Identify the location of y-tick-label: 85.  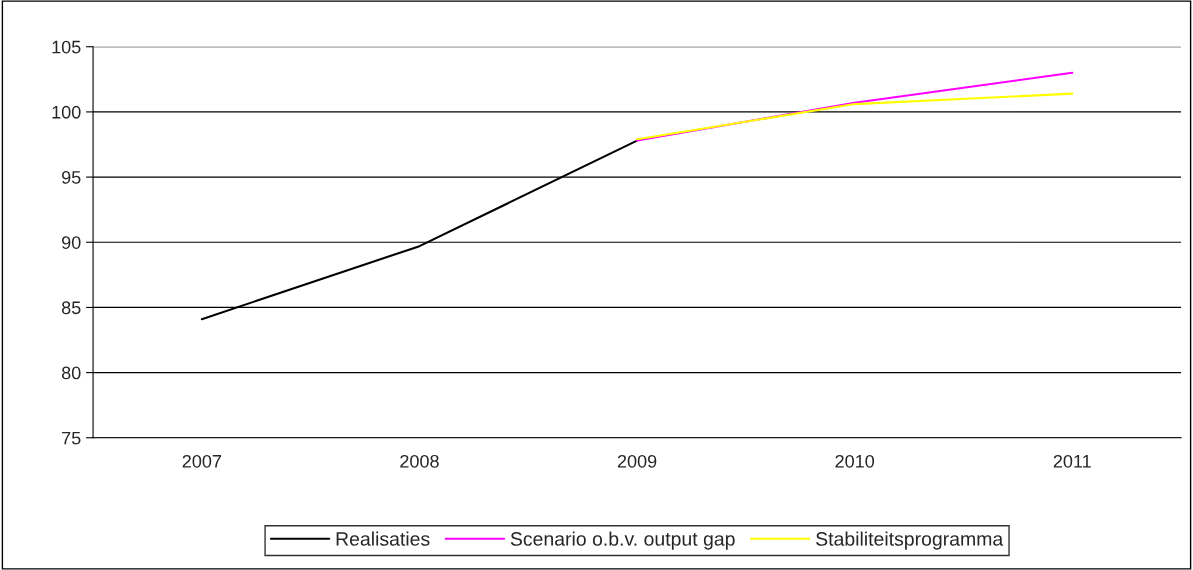
(71, 308).